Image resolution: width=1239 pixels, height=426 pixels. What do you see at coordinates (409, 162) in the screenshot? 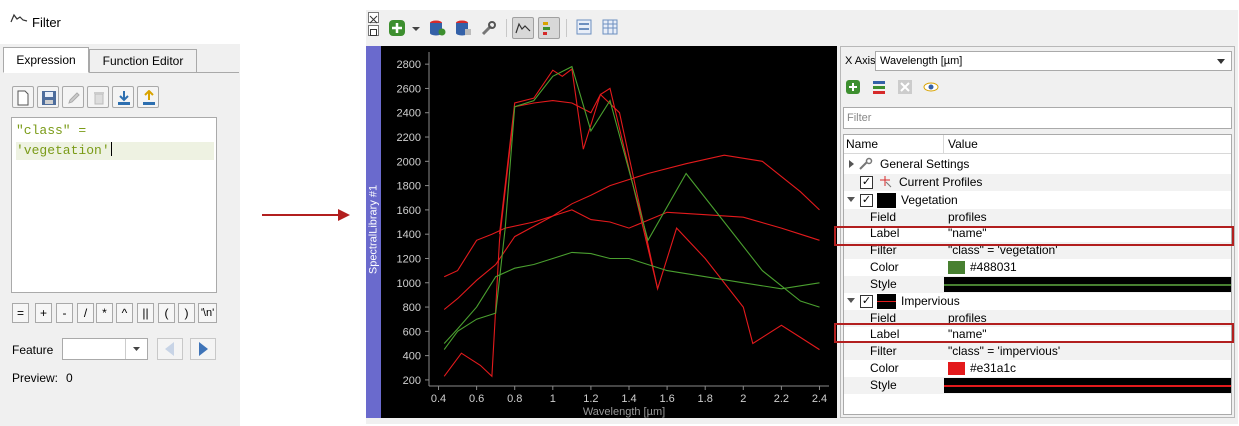
I see `y-tick-label: 2000` at bounding box center [409, 162].